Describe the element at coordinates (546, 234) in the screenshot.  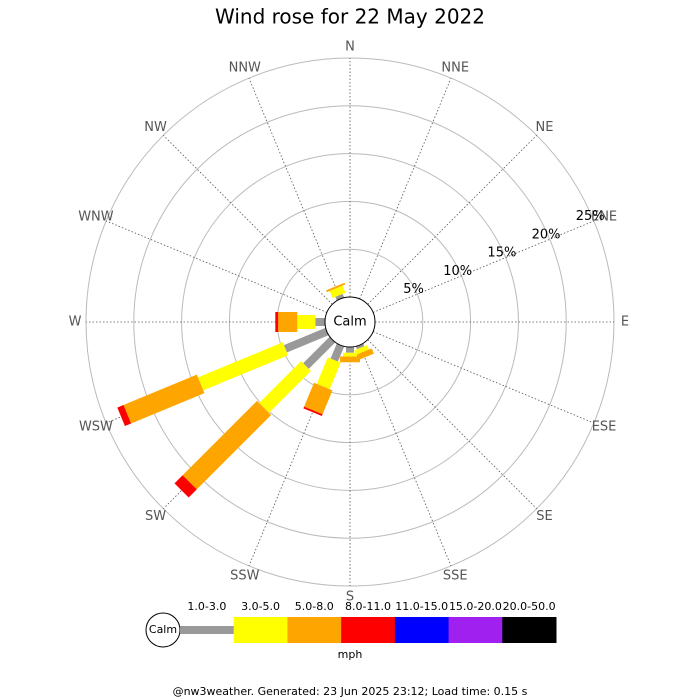
I see `ring-label: 20%` at that location.